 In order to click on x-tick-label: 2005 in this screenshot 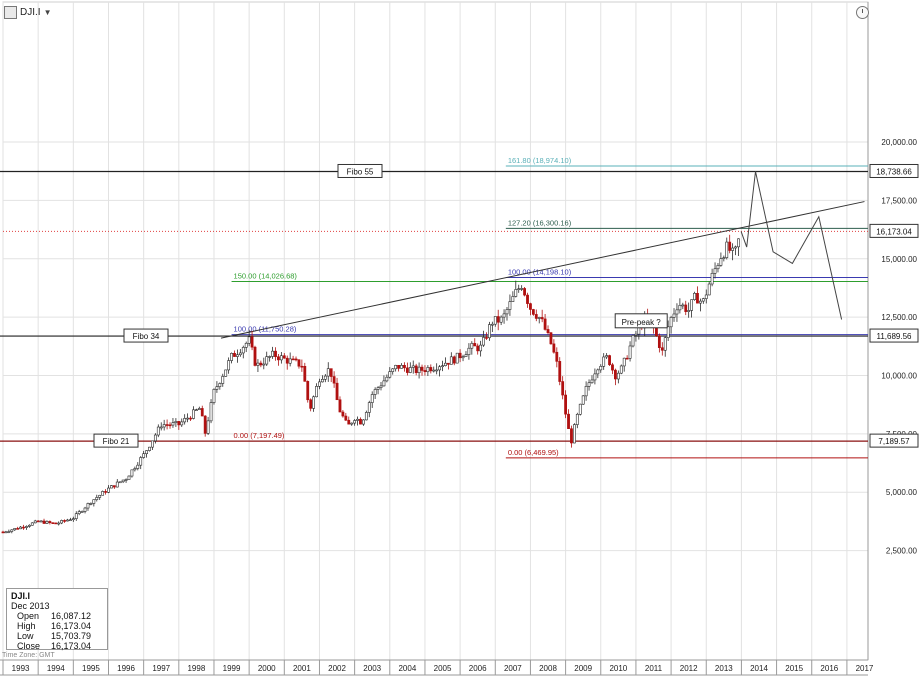, I will do `click(443, 668)`.